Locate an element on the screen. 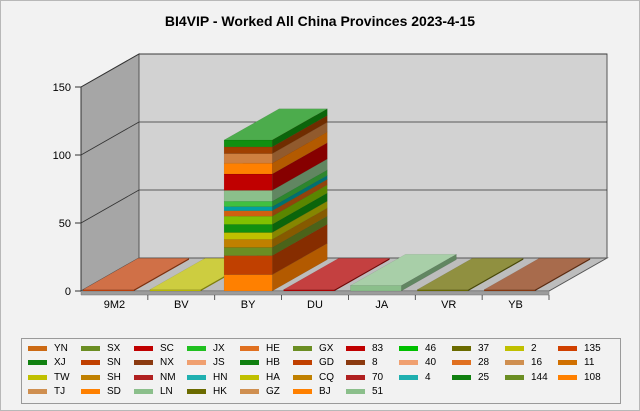  legend-item: 46 is located at coordinates (417, 348).